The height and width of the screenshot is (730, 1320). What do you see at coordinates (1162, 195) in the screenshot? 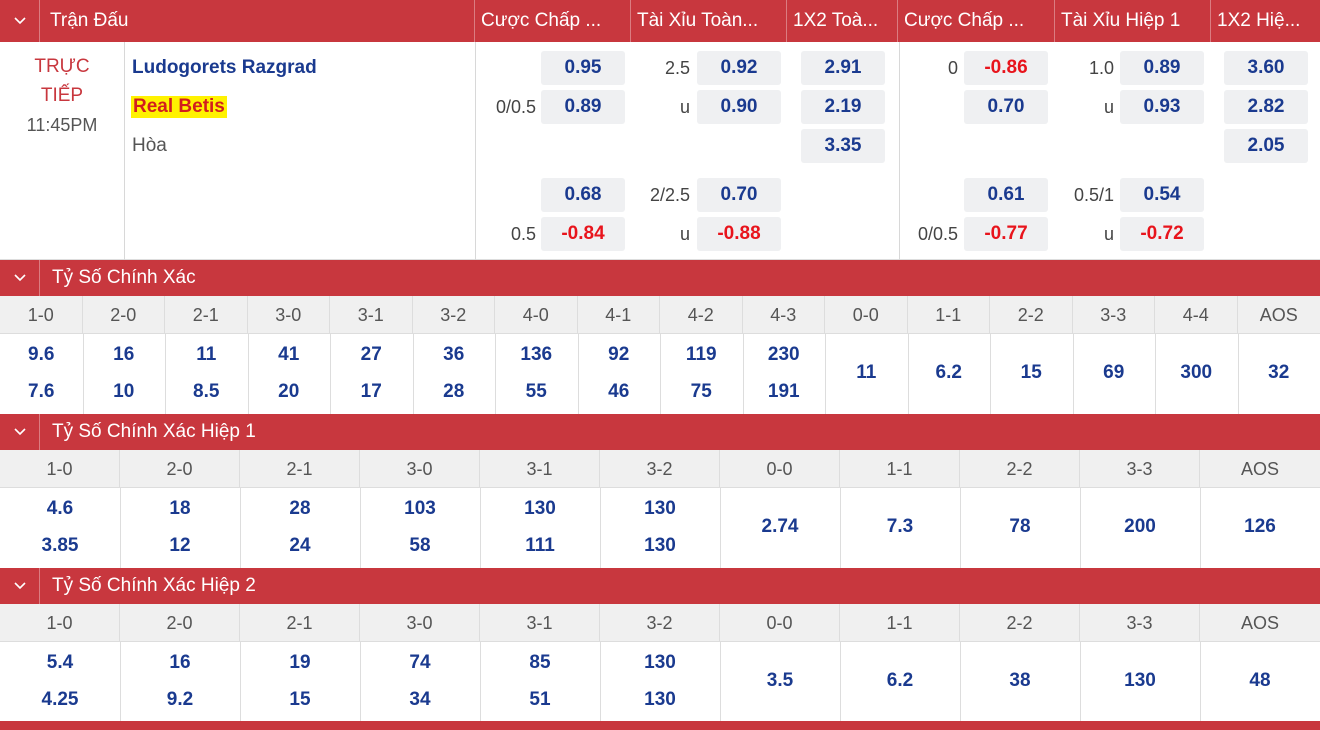
I see `h1-over-odd-2: 0.54` at bounding box center [1162, 195].